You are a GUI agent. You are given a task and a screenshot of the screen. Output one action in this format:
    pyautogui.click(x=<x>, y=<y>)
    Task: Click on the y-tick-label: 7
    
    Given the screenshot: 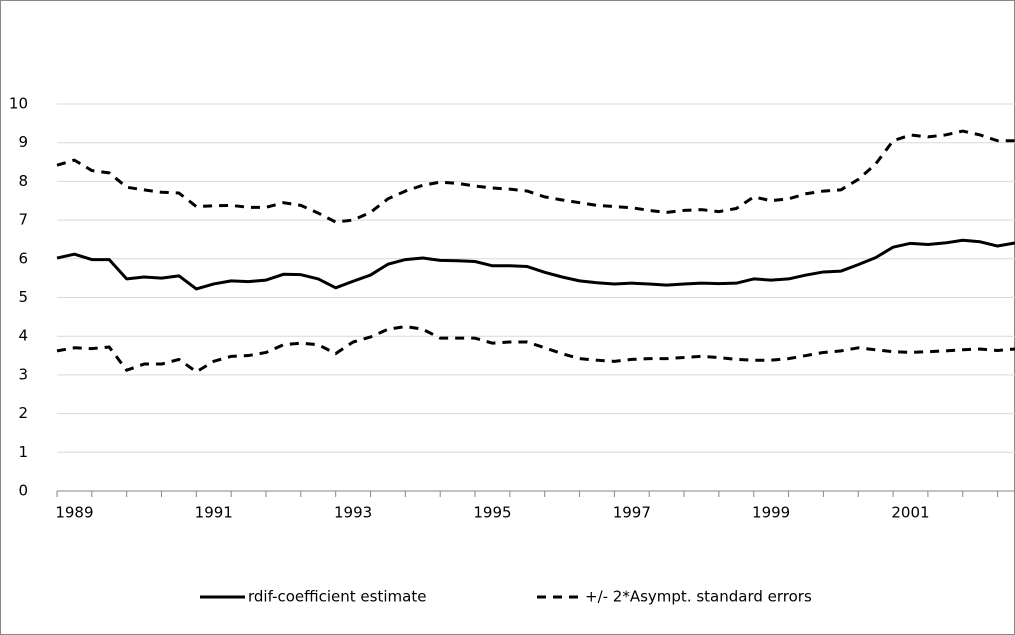 What is the action you would take?
    pyautogui.click(x=23, y=220)
    